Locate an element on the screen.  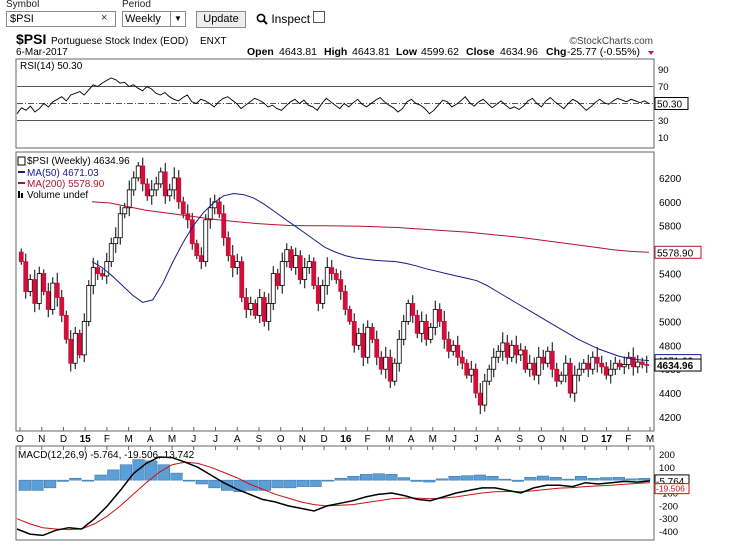
update-button: Update is located at coordinates (221, 19).